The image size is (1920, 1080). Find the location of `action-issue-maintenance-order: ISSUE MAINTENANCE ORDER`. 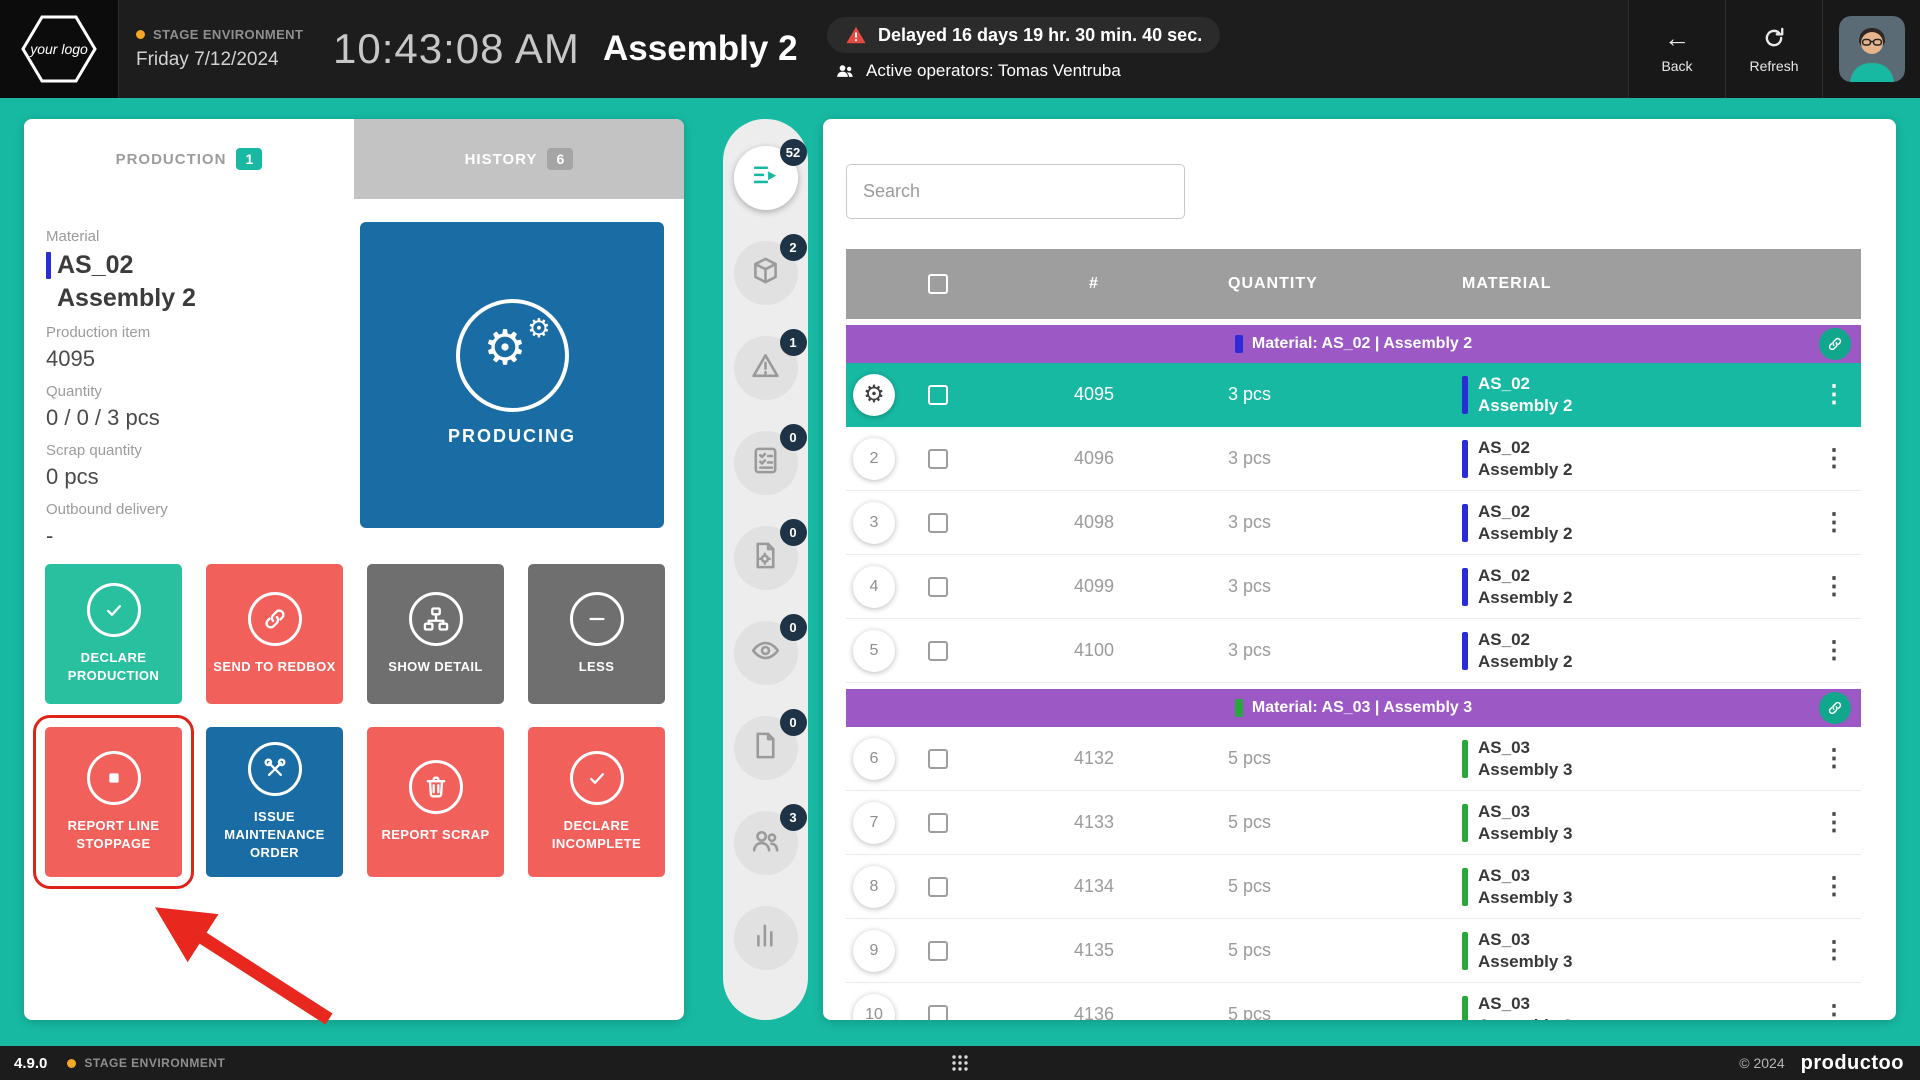

action-issue-maintenance-order: ISSUE MAINTENANCE ORDER is located at coordinates (274, 802).